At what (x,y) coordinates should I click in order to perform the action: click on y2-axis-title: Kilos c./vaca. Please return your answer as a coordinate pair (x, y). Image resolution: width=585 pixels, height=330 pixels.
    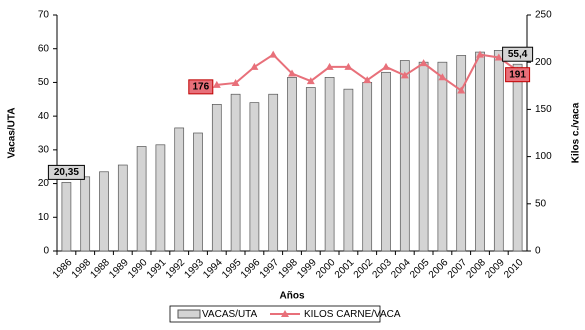
    Looking at the image, I should click on (576, 132).